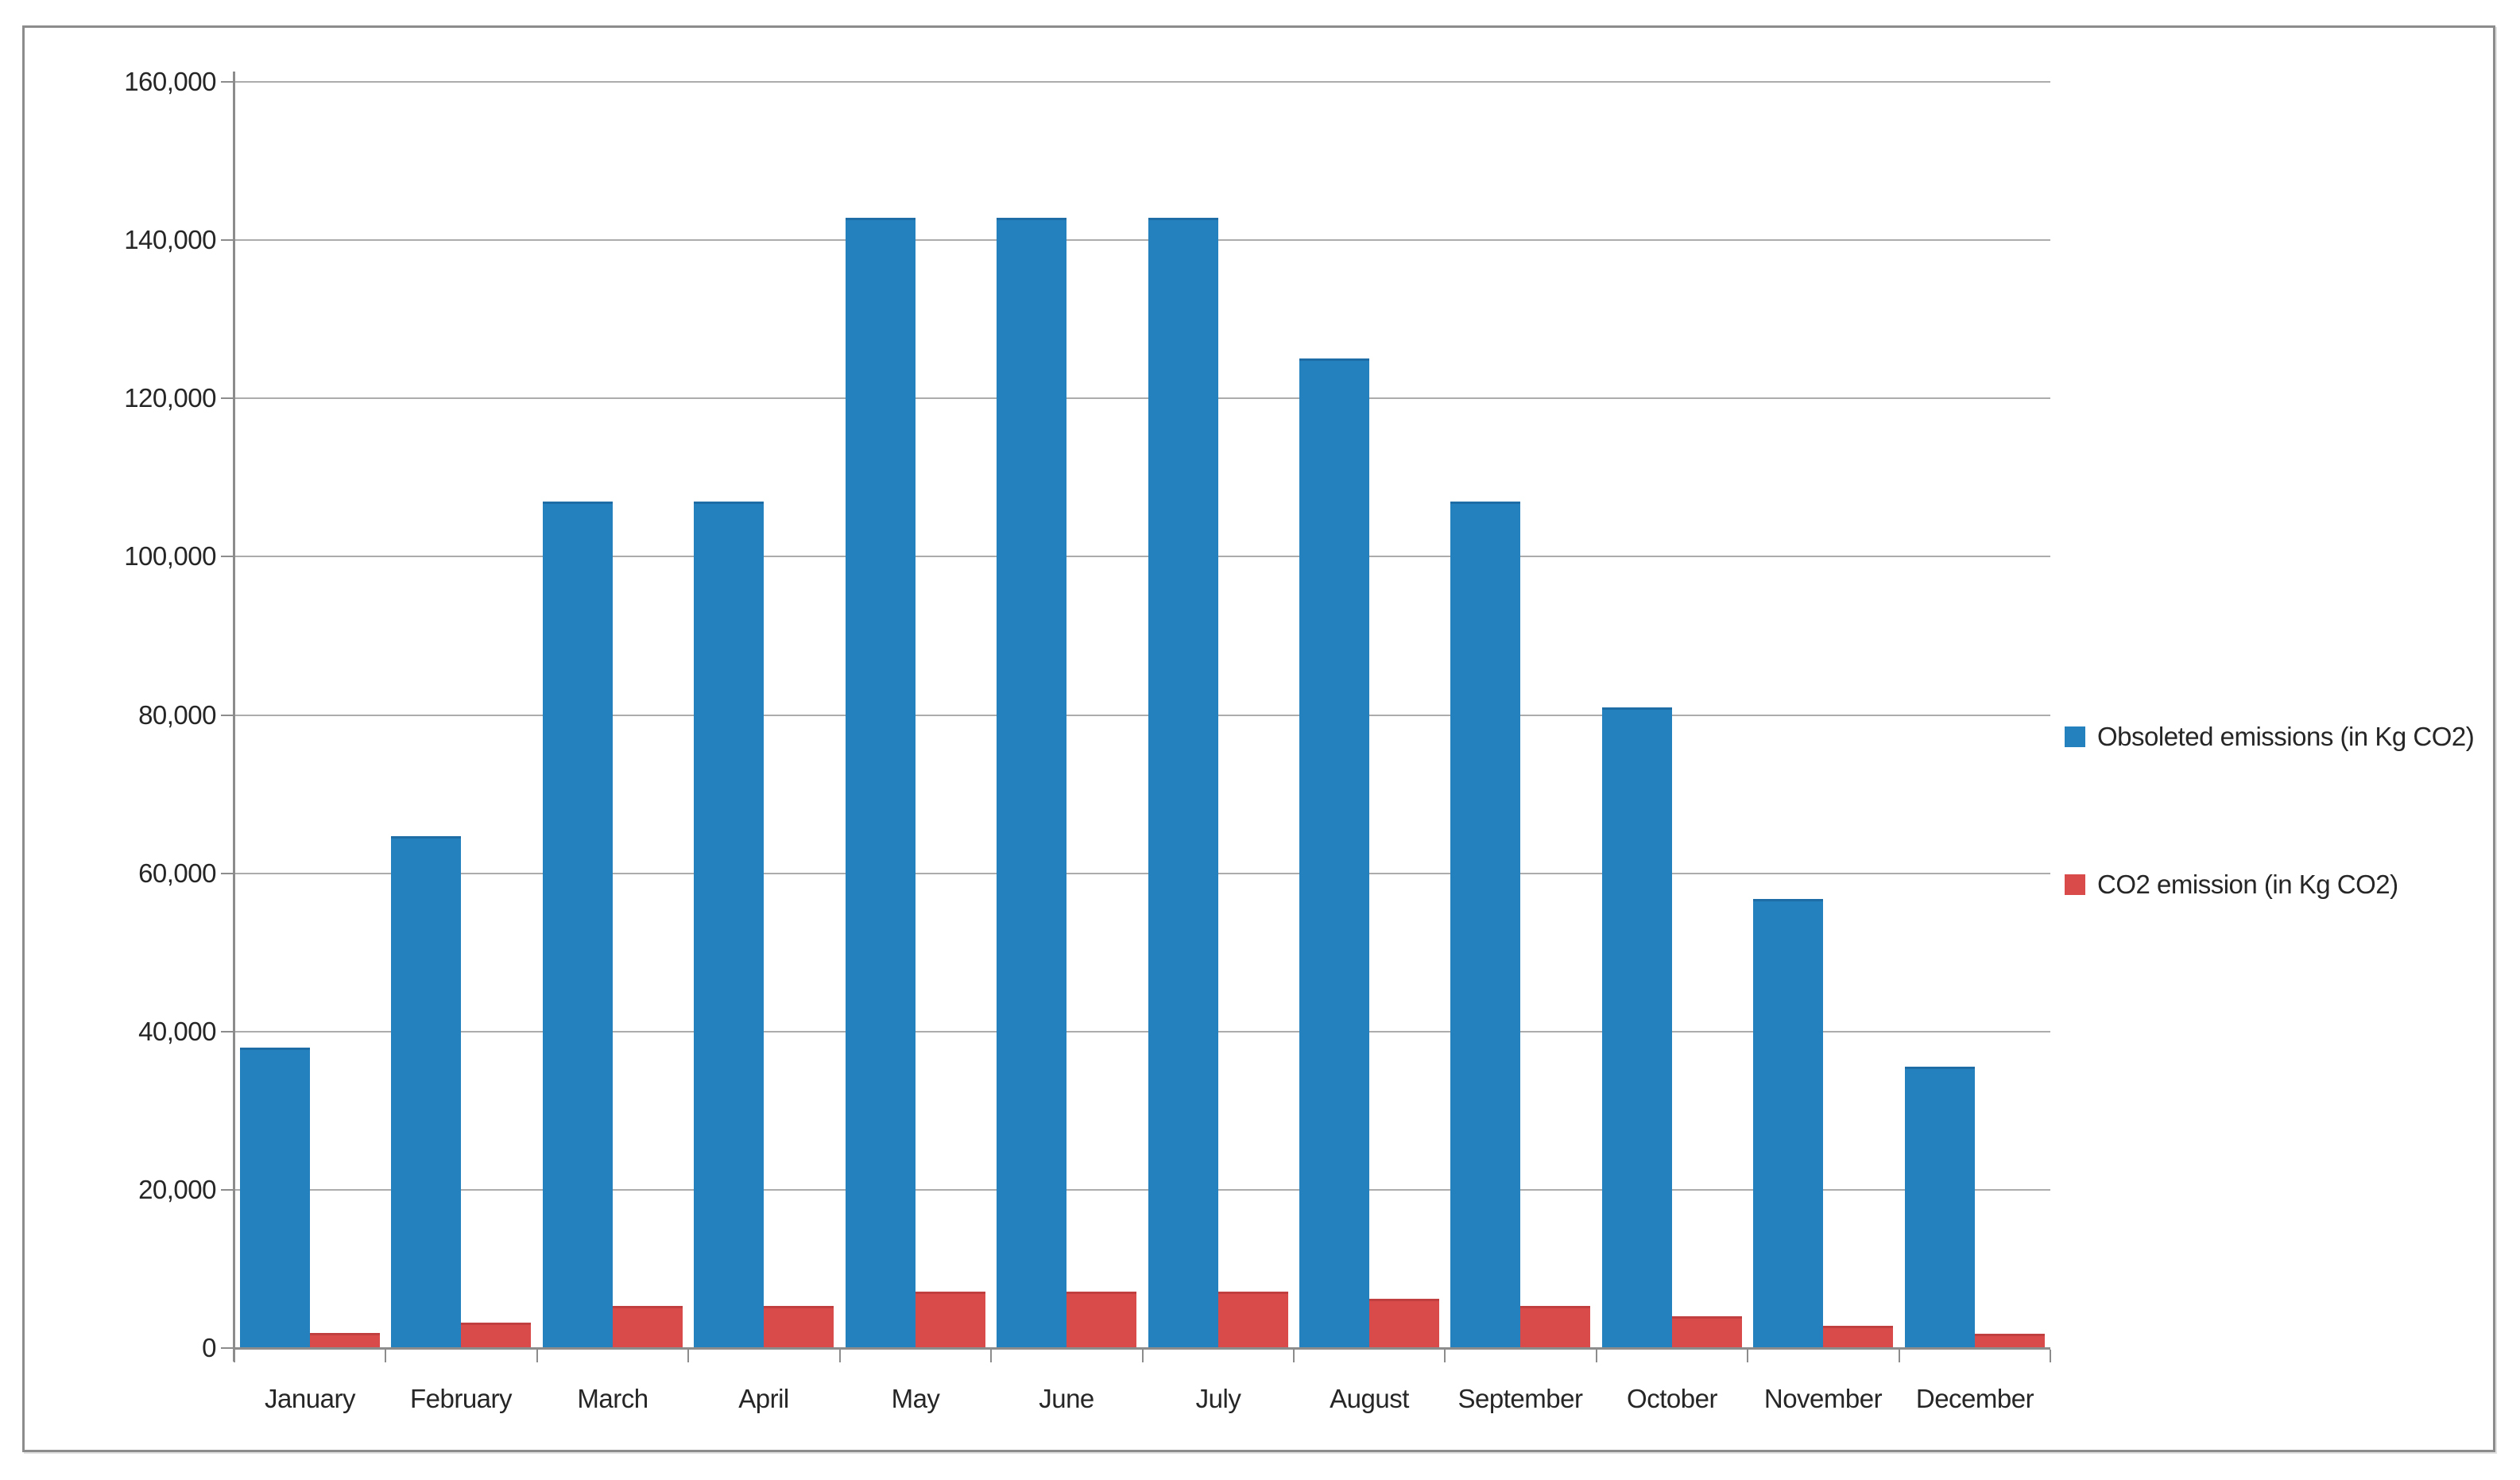  What do you see at coordinates (763, 1398) in the screenshot?
I see `x-tick-label-april: April` at bounding box center [763, 1398].